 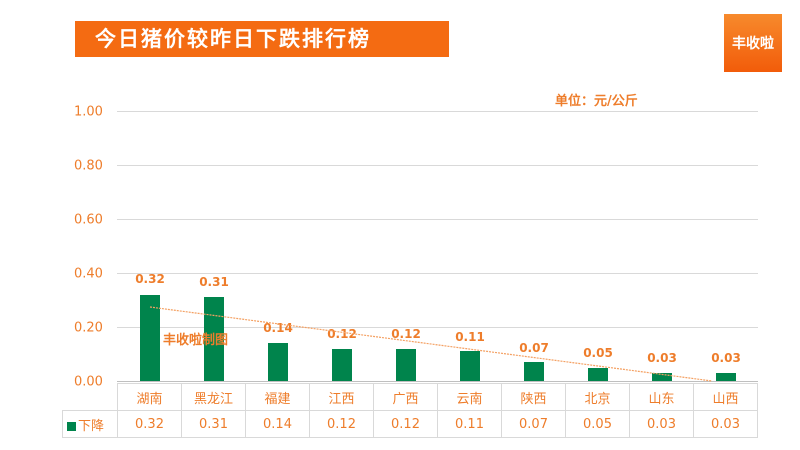 I want to click on category-label: 湖南, so click(x=149, y=397).